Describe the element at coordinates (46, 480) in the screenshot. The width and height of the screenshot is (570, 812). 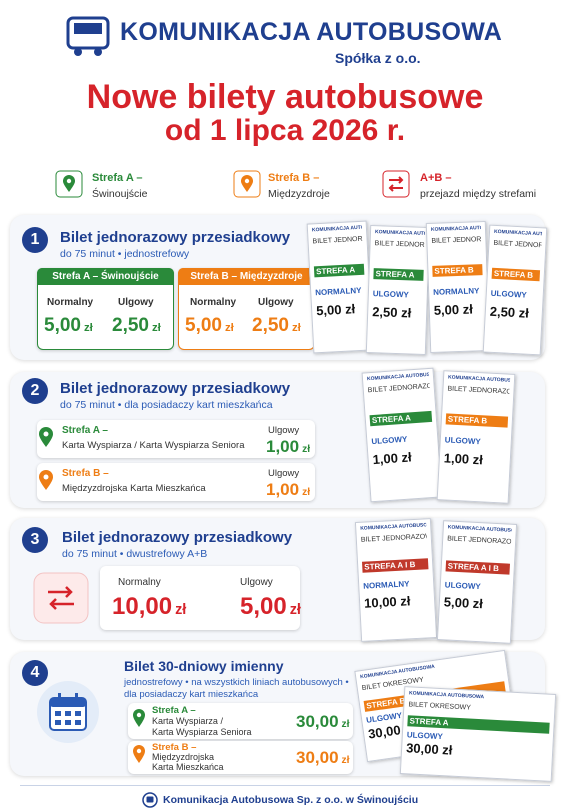
I see `pin-b` at that location.